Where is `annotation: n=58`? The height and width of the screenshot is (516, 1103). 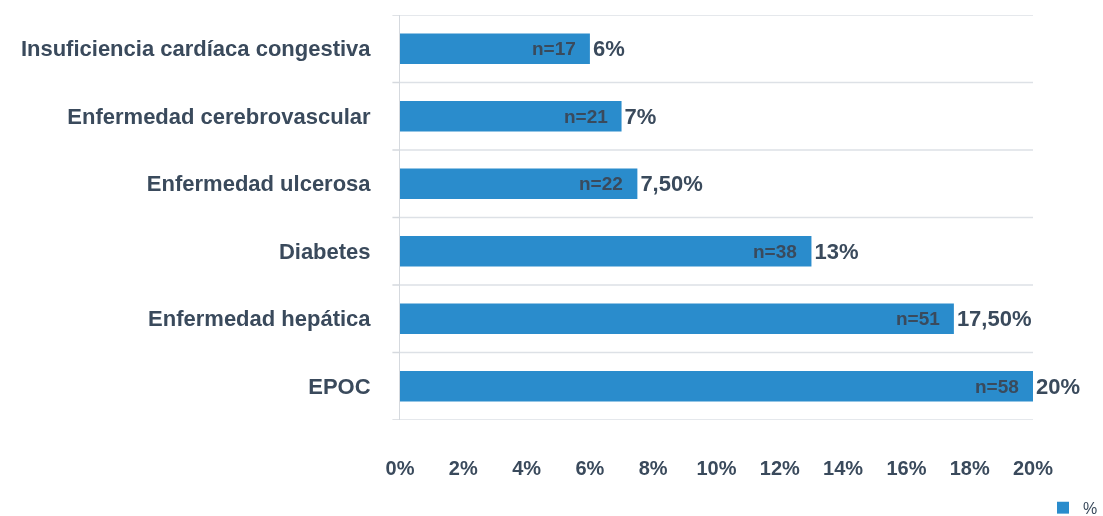
annotation: n=58 is located at coordinates (997, 386).